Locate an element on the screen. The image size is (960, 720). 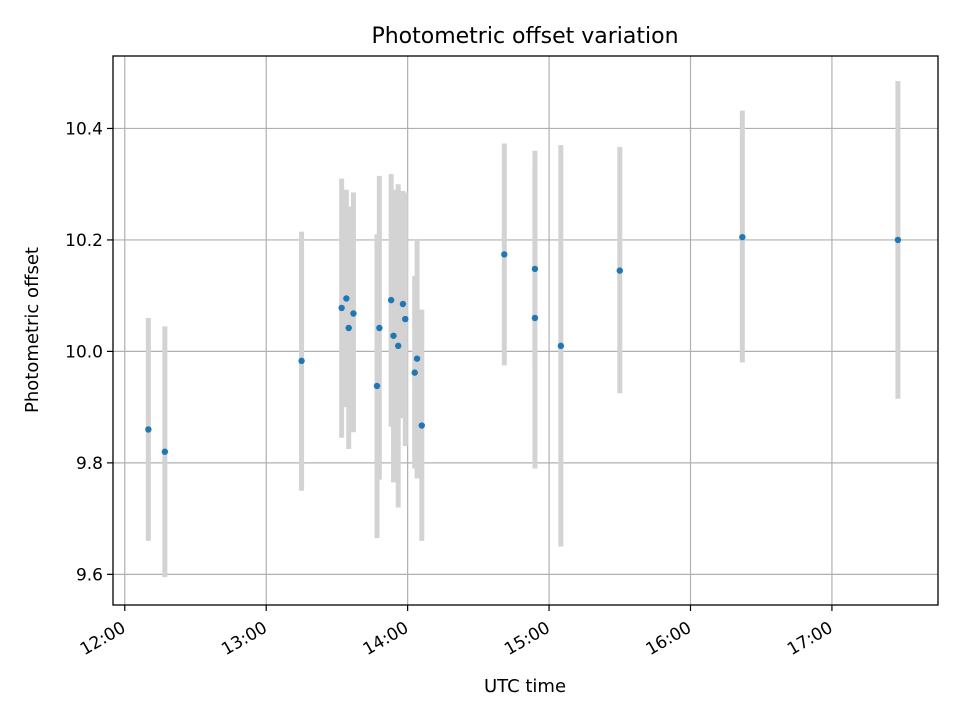
y-axis-ticks: 9.6 9.8 10.0 10.2 10.4 is located at coordinates (89, 352).